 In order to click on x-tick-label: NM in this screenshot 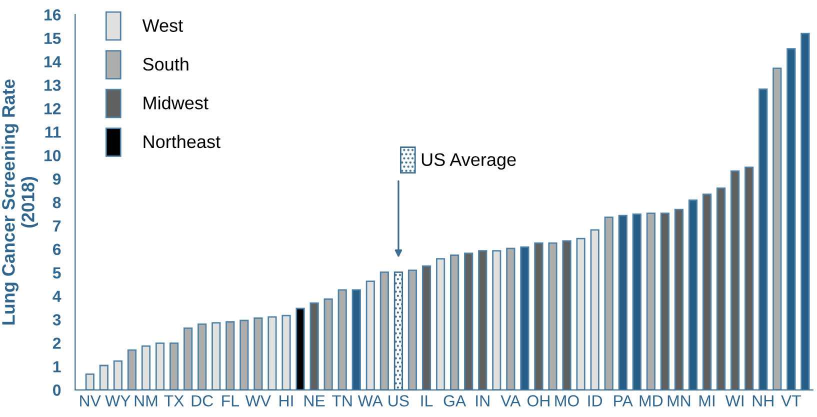, I will do `click(146, 400)`.